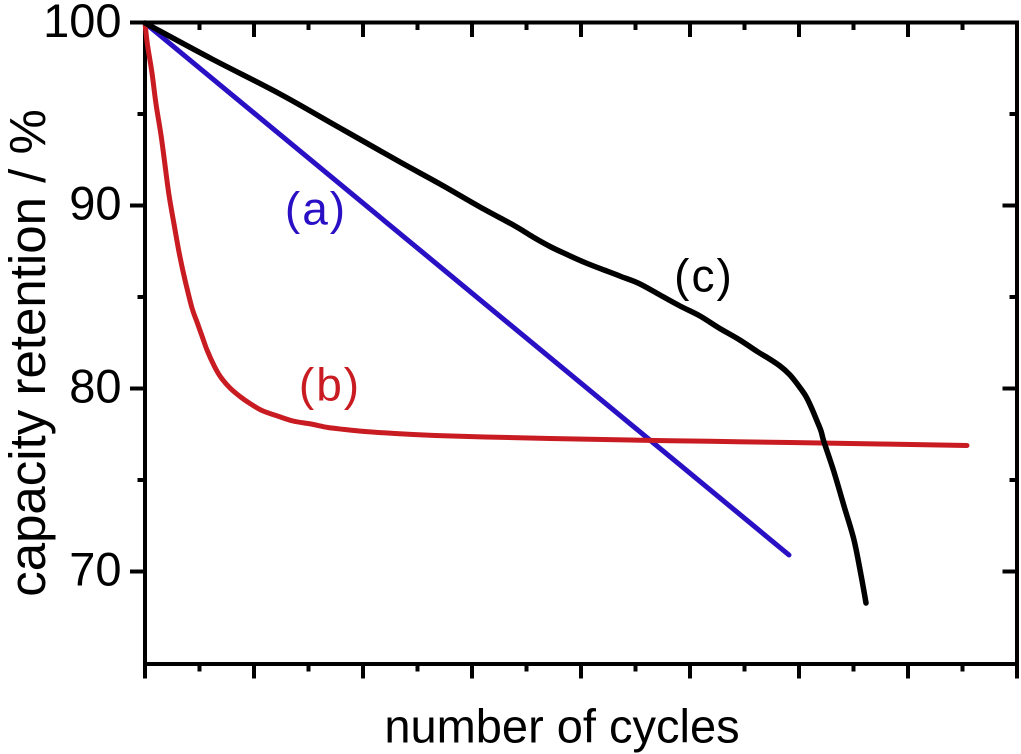 Image resolution: width=1021 pixels, height=754 pixels. What do you see at coordinates (95, 569) in the screenshot?
I see `svg-text: 70` at bounding box center [95, 569].